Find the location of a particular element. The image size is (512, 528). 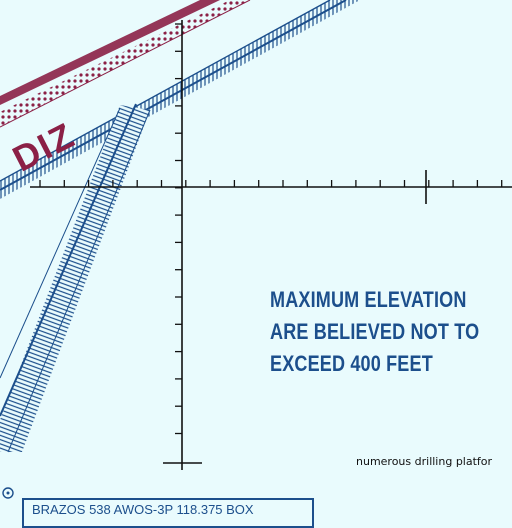

drilling-platforms-note: numerous drilling platfor is located at coordinates (424, 461).